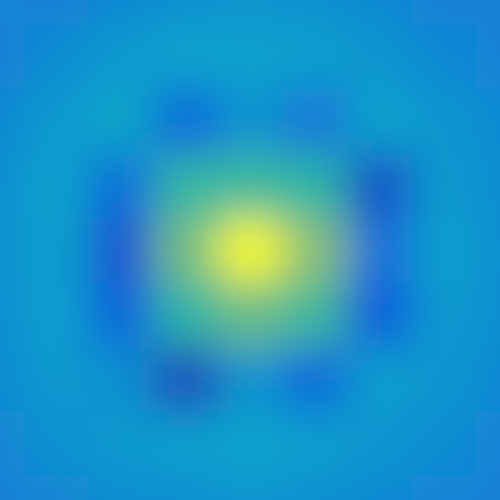 The width and height of the screenshot is (500, 500). I want to click on heatmap-cell-r3-c6, so click(379, 186).